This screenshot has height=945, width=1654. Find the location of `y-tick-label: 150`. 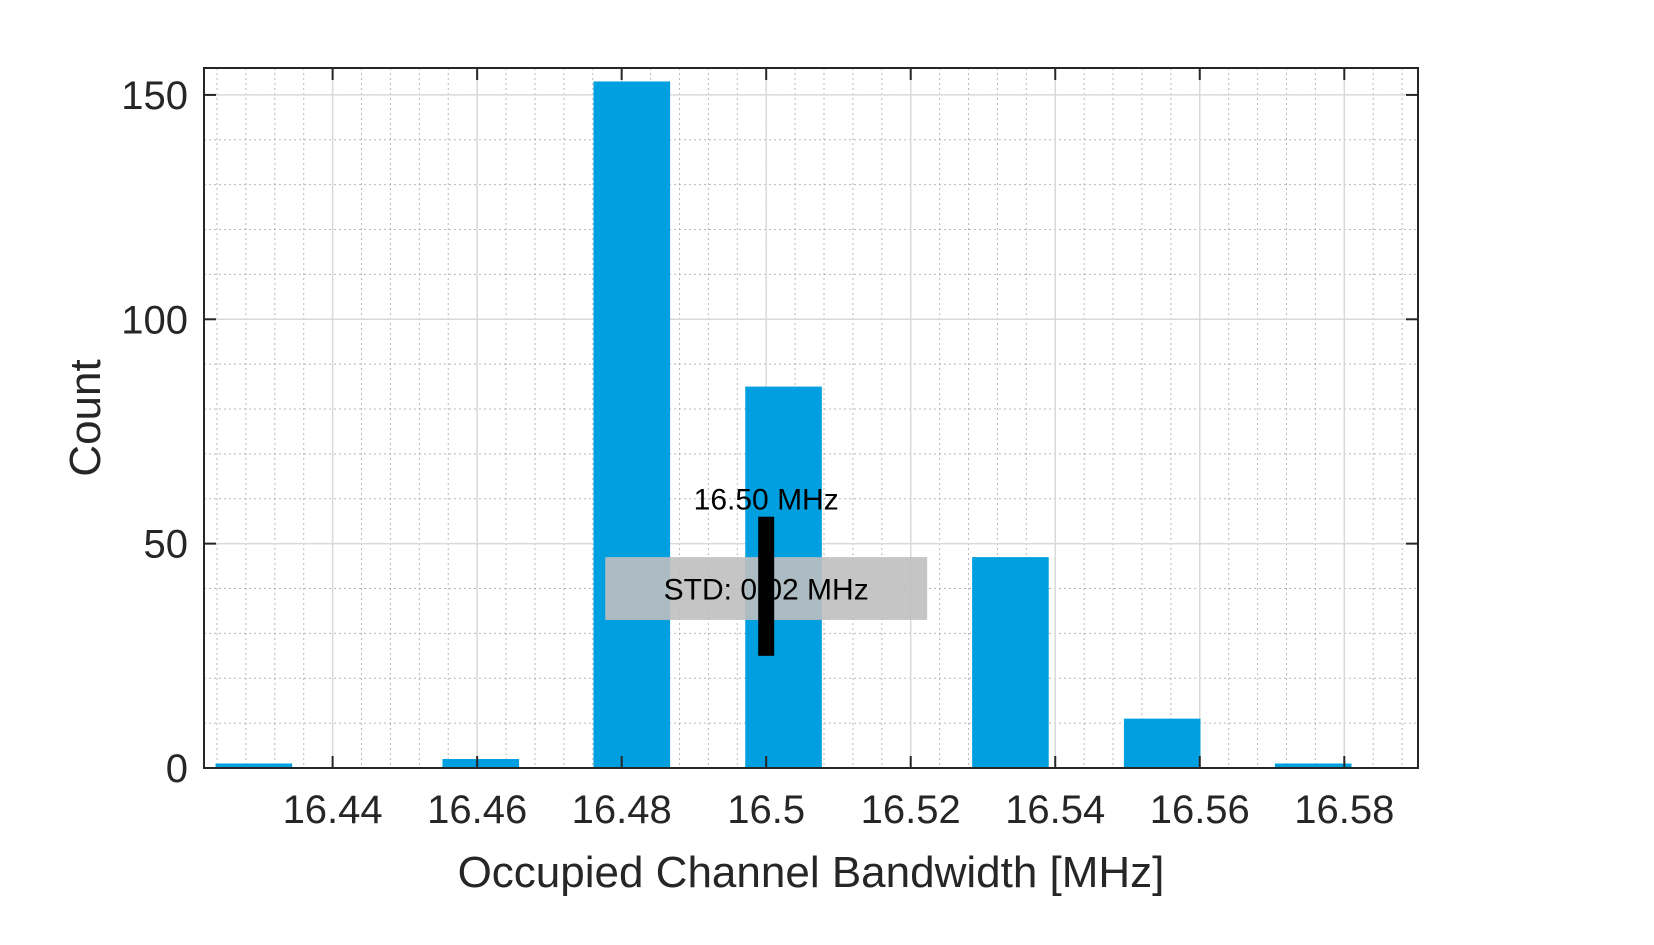

y-tick-label: 150 is located at coordinates (154, 96).